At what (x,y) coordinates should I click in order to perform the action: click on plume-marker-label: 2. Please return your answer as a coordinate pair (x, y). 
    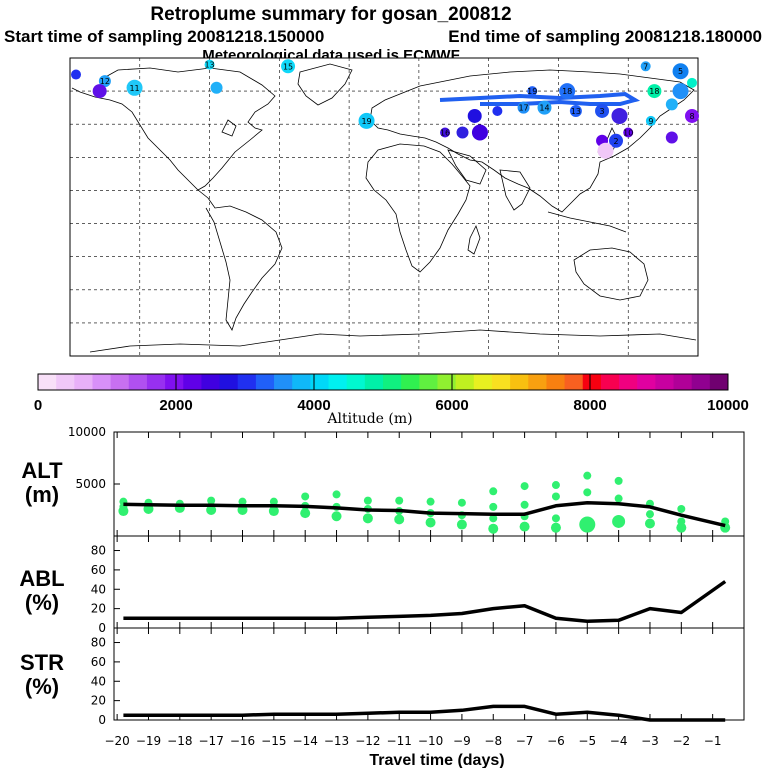
    Looking at the image, I should click on (615, 141).